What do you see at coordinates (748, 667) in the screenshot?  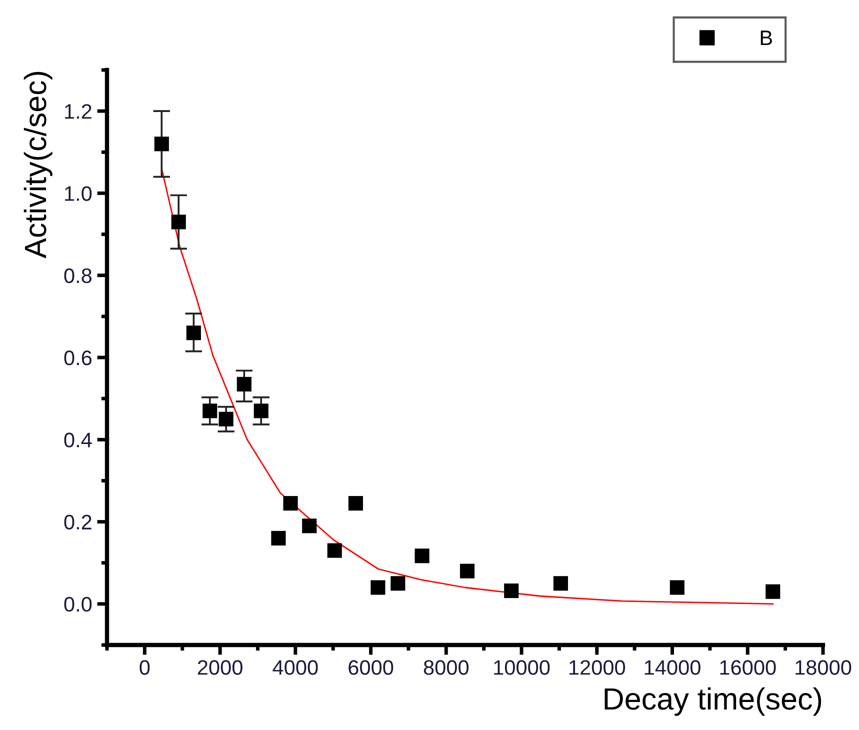 I see `x-tick-label: 16000` at bounding box center [748, 667].